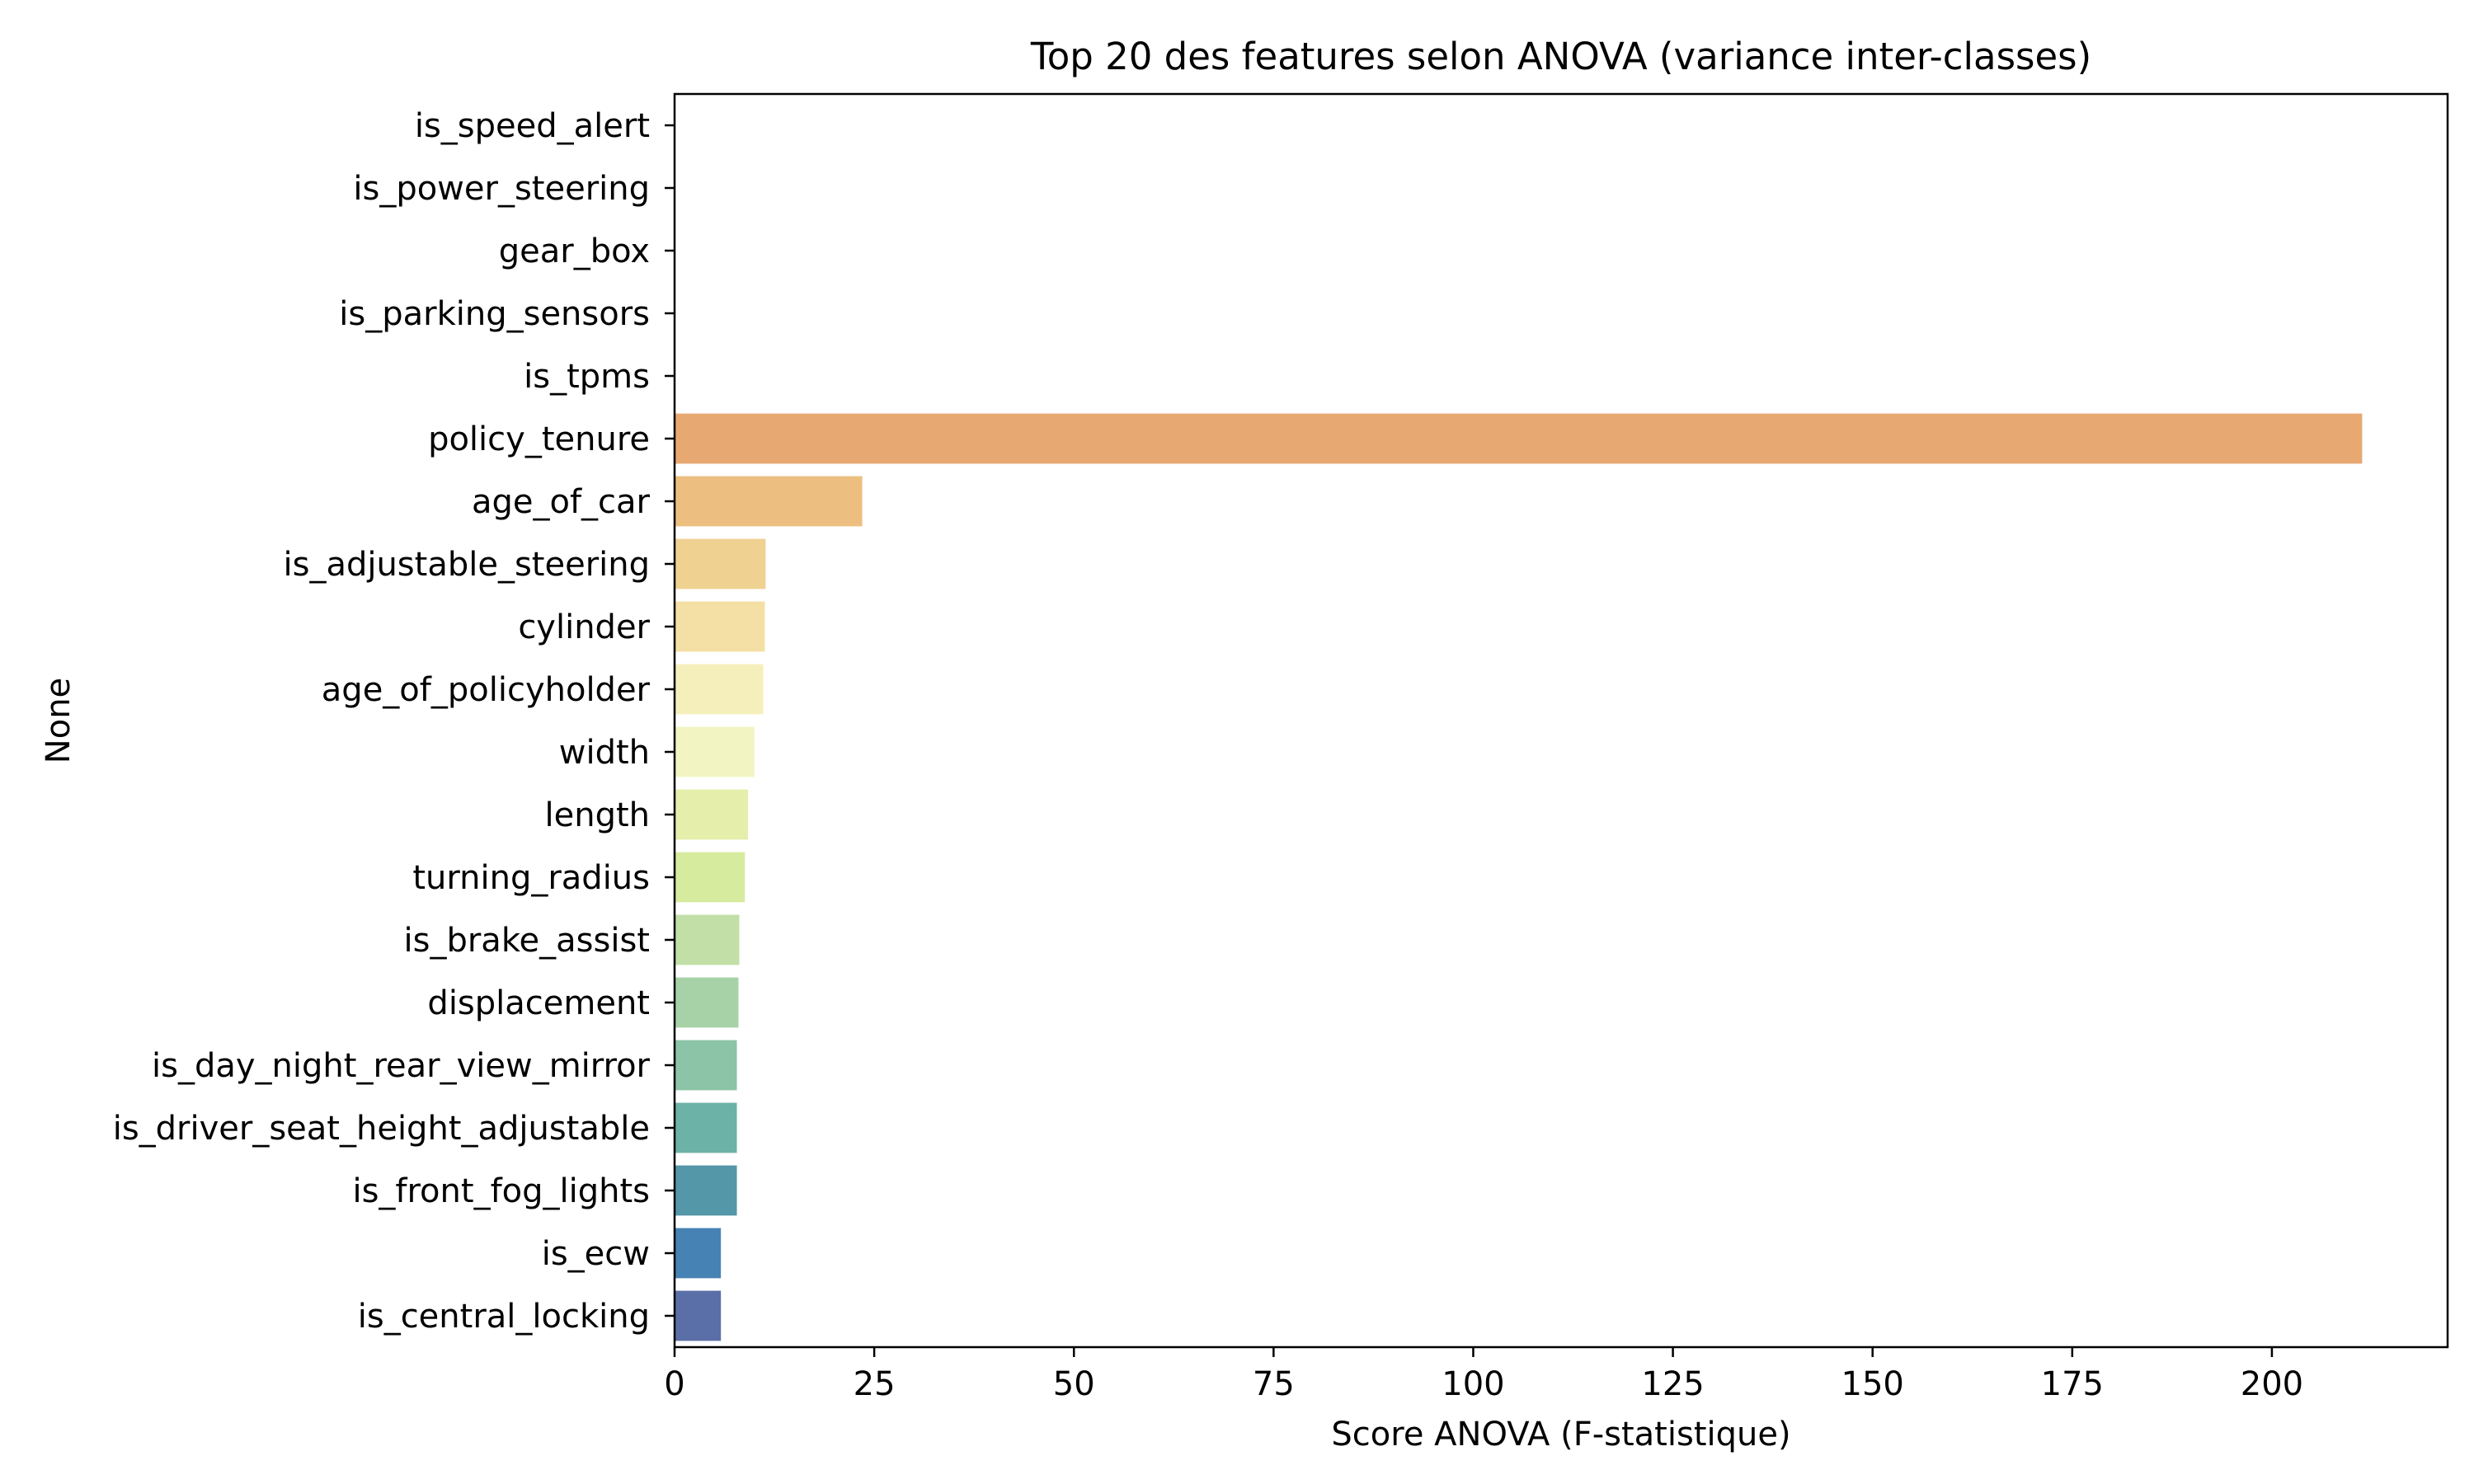 The width and height of the screenshot is (2474, 1484). Describe the element at coordinates (539, 439) in the screenshot. I see `y-tick-label: policy_tenure` at that location.